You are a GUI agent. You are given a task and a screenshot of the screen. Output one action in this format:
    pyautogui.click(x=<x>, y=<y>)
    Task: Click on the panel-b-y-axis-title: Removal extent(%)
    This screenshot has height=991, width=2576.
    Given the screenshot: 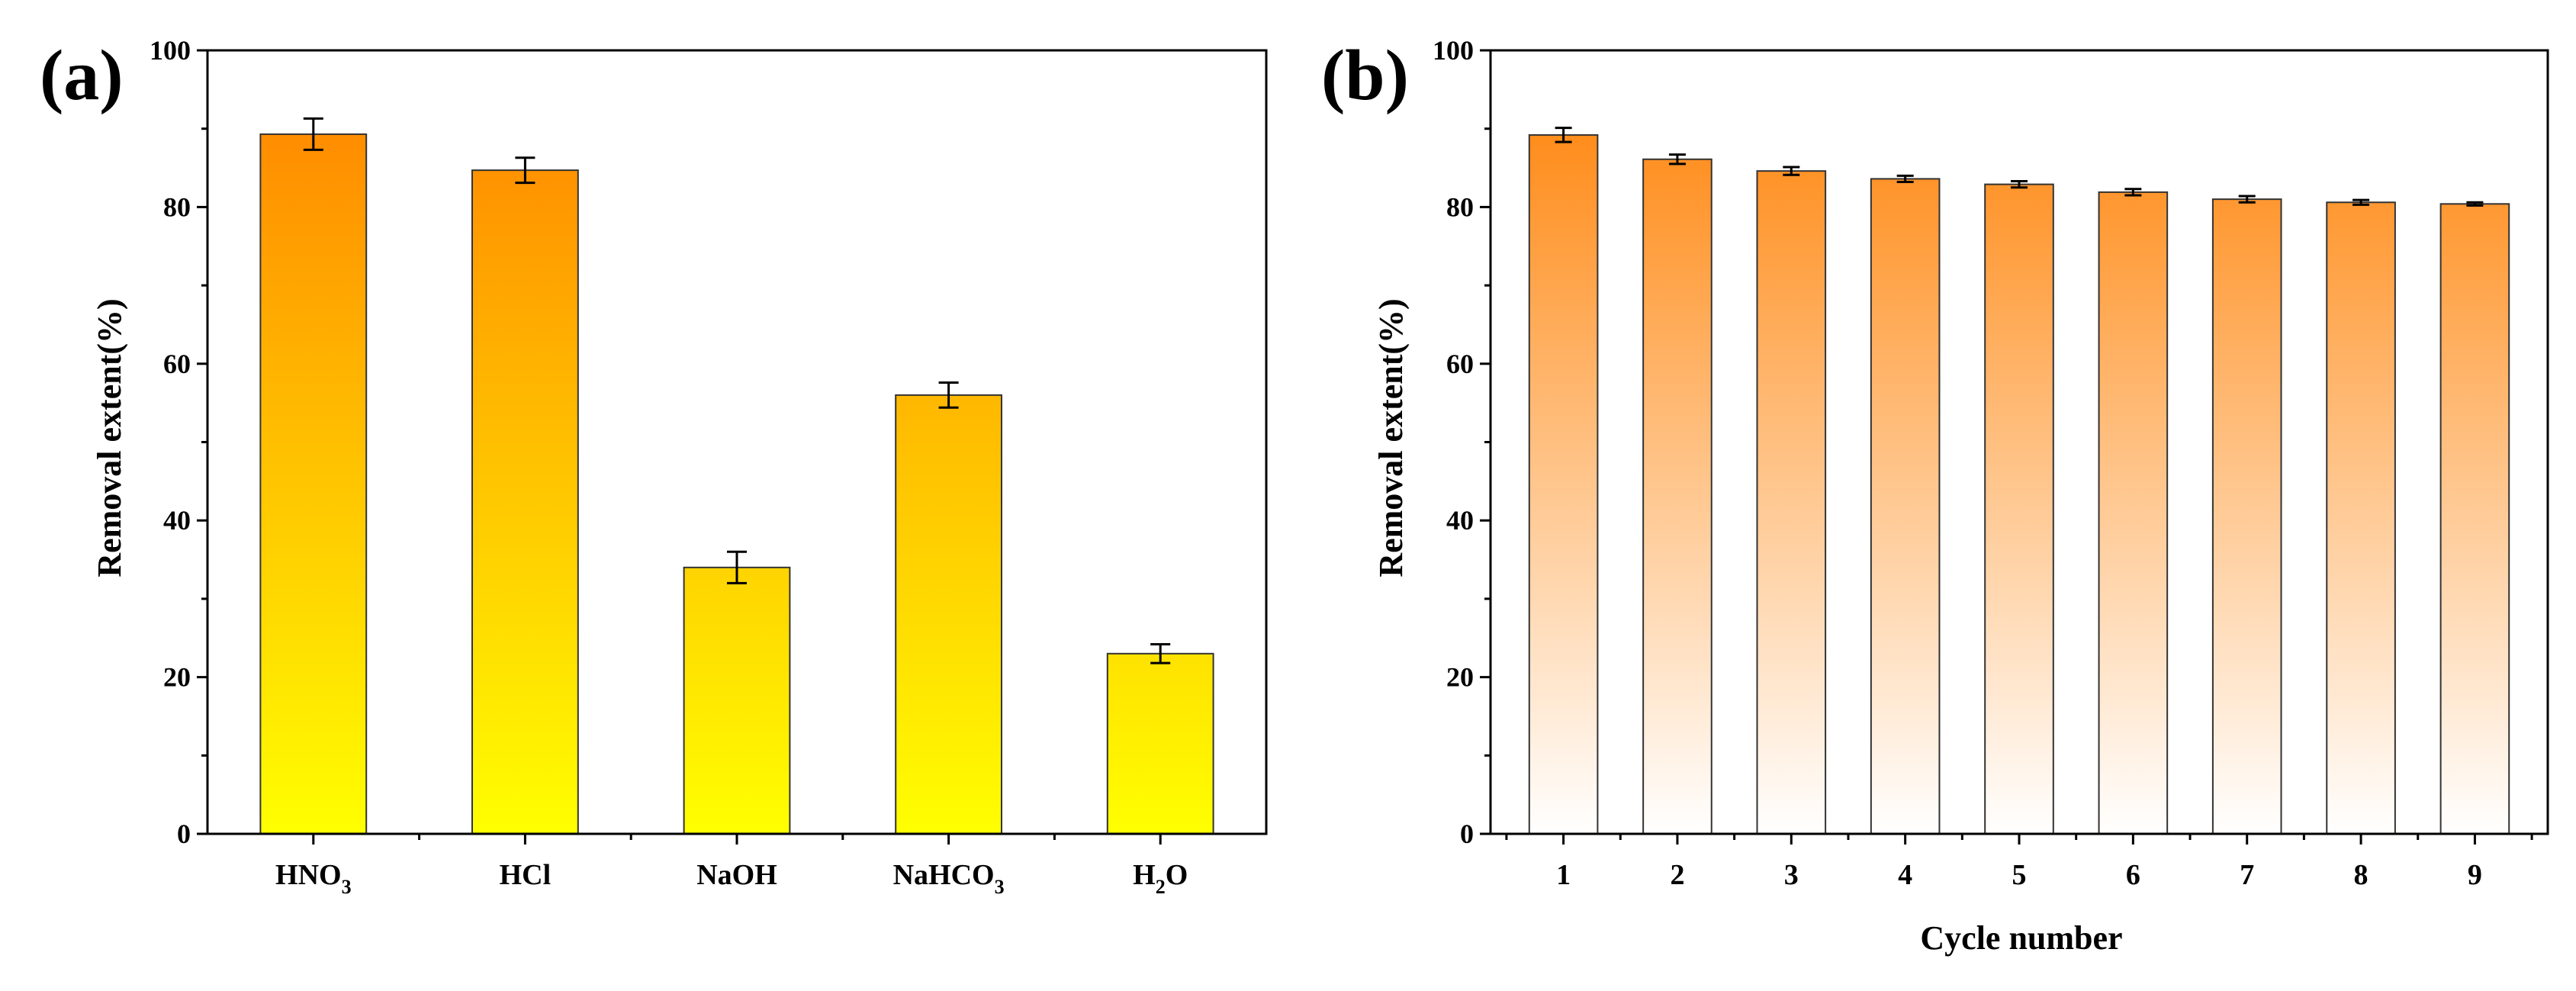 What is the action you would take?
    pyautogui.click(x=1391, y=437)
    